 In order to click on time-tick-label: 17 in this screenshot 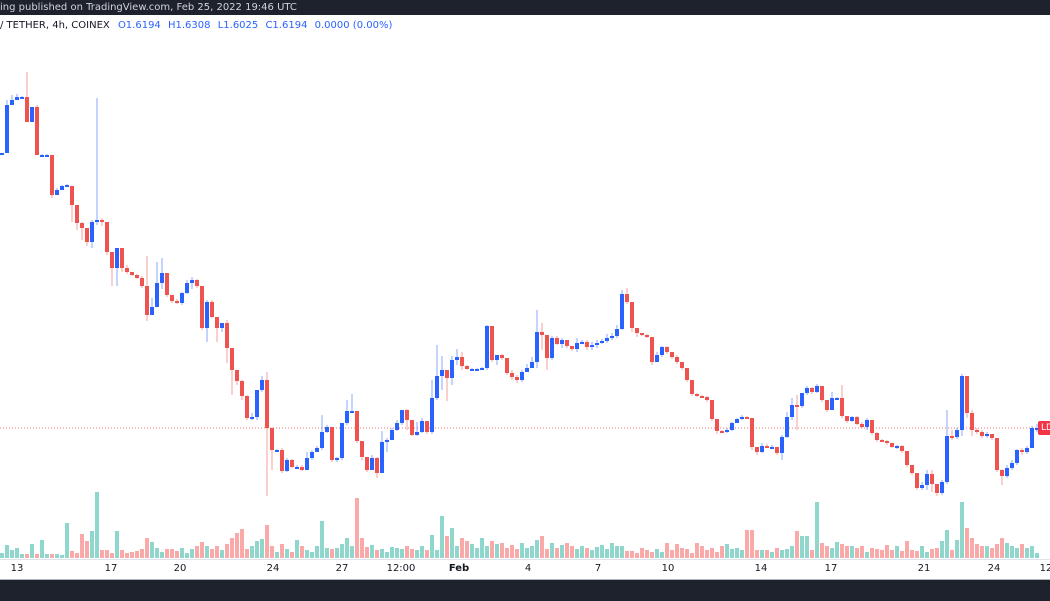, I will do `click(111, 568)`.